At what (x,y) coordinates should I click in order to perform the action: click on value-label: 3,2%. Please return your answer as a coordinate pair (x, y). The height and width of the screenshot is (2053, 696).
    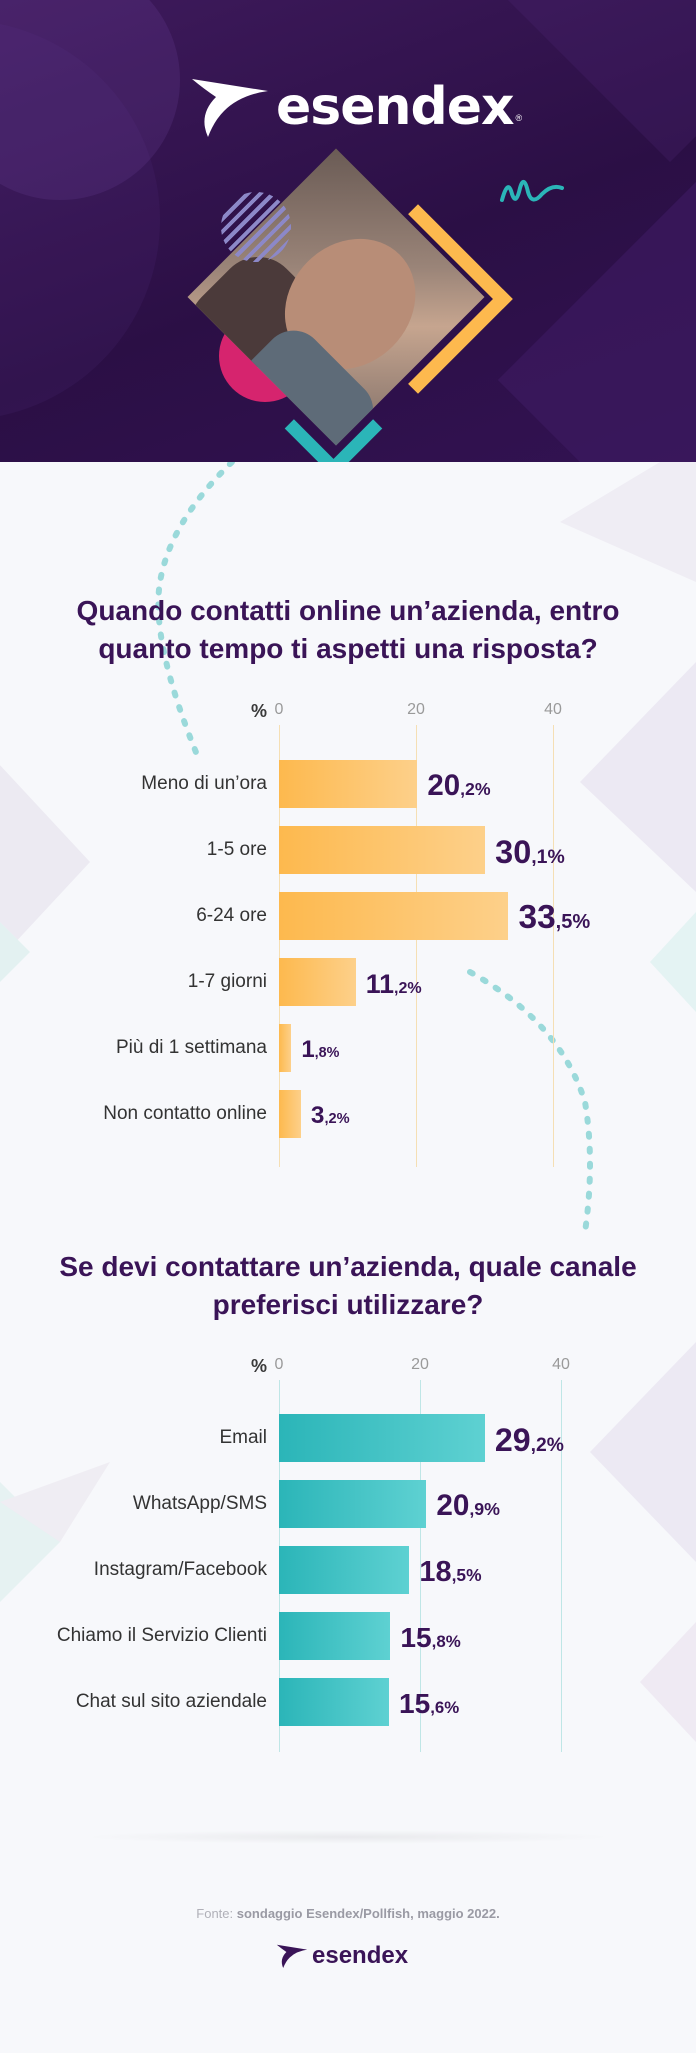
    Looking at the image, I should click on (330, 1117).